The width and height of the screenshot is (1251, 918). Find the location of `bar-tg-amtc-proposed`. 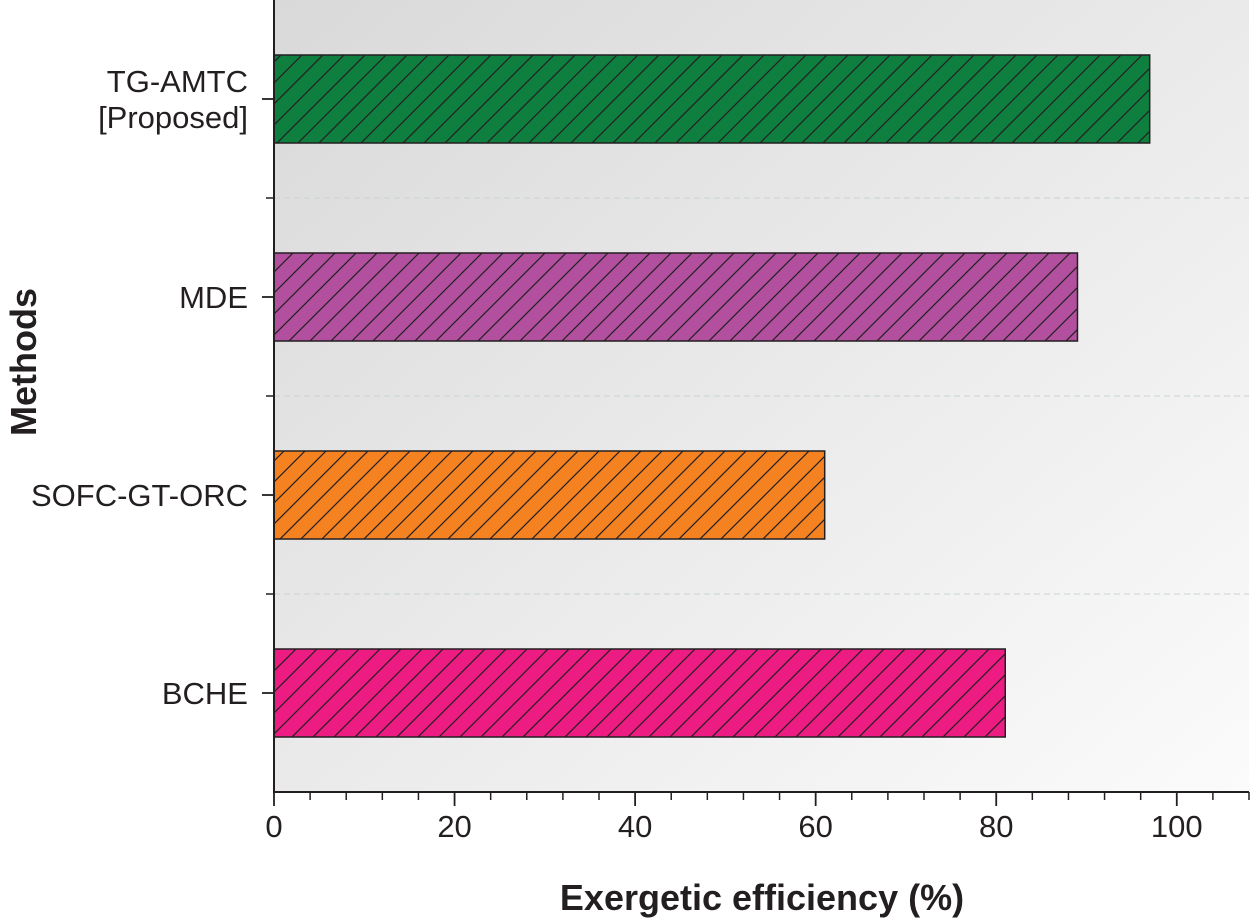

bar-tg-amtc-proposed is located at coordinates (712, 99).